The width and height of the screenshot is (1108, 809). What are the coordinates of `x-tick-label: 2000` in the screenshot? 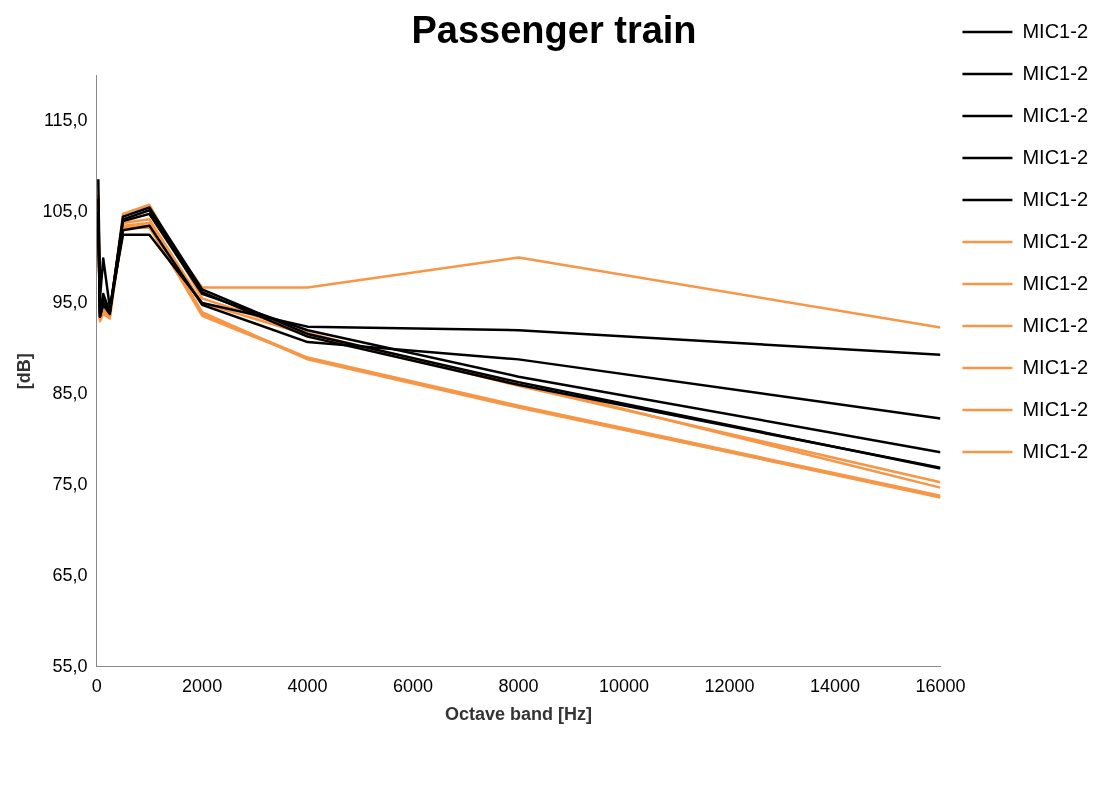 It's located at (202, 685).